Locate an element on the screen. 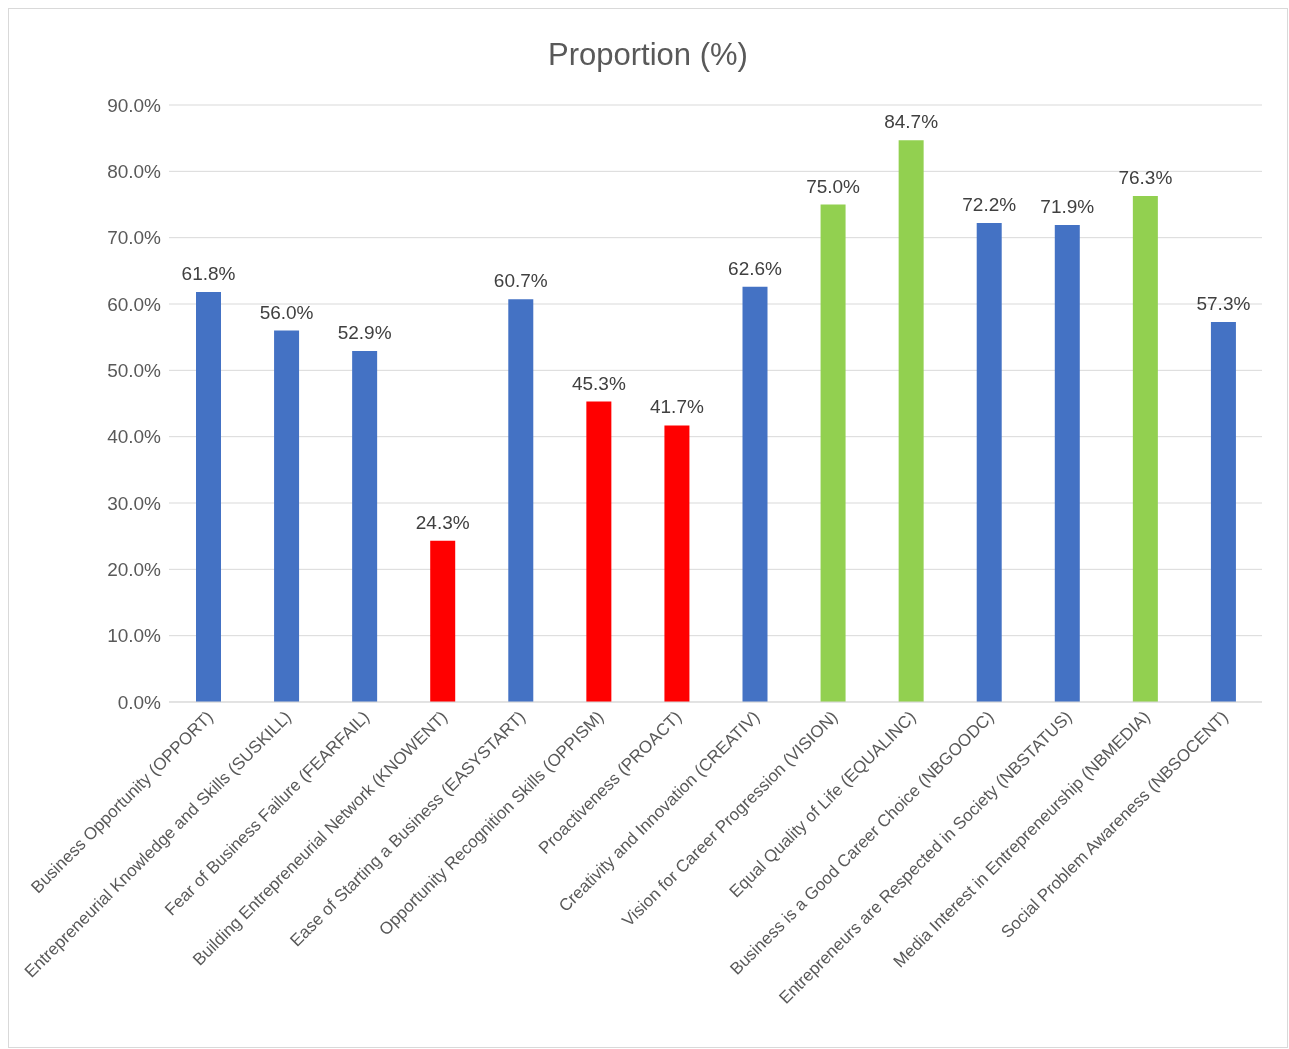 The width and height of the screenshot is (1289, 1049). data-label: 52.9% is located at coordinates (364, 333).